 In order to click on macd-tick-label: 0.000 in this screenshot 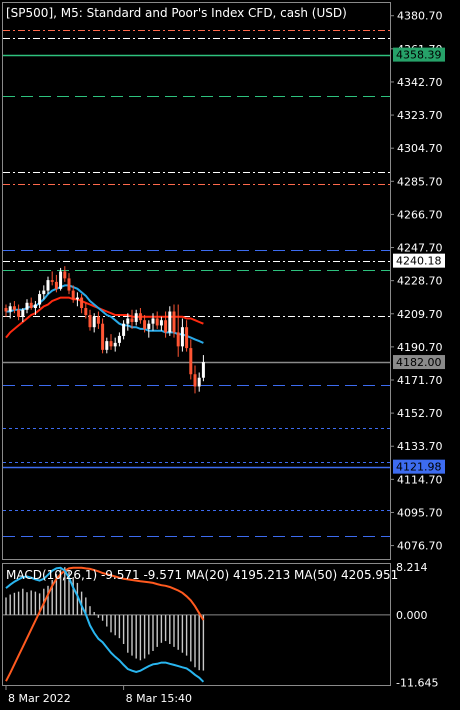, I will do `click(412, 615)`.